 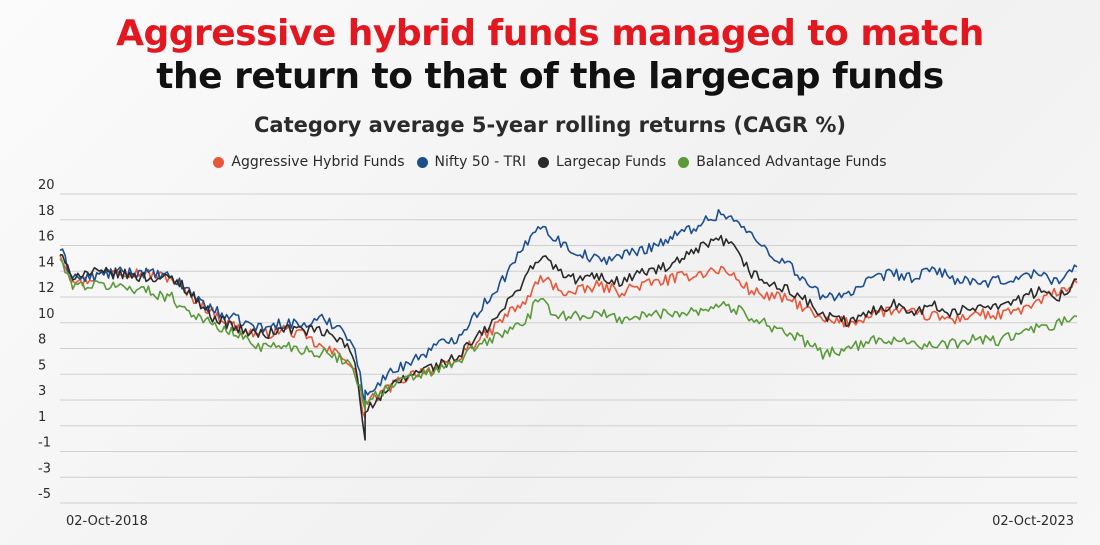 I want to click on x-axis-start-label: 02-Oct-2018, so click(x=107, y=521).